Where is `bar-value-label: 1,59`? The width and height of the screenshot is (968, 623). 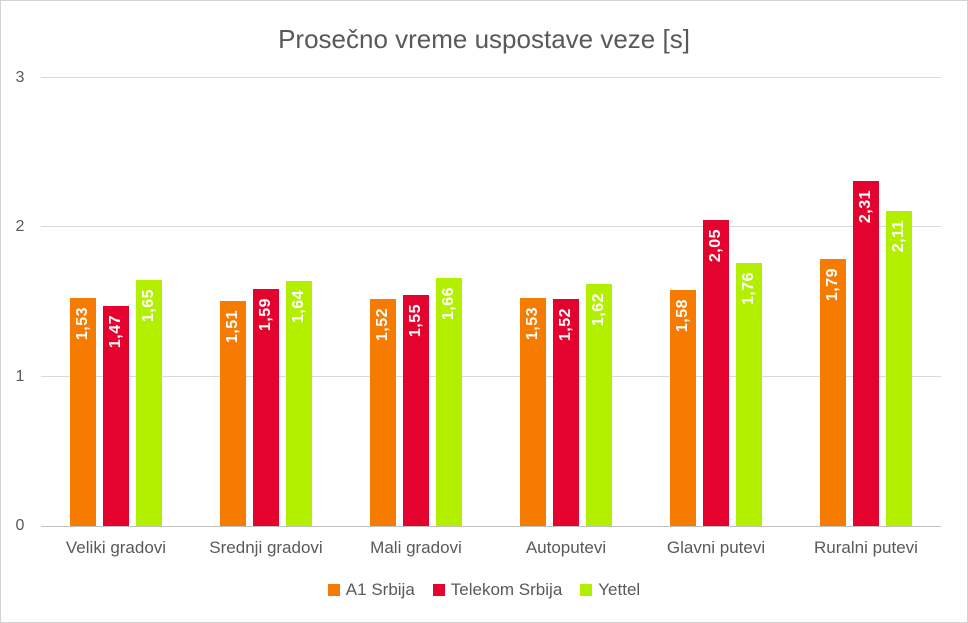 bar-value-label: 1,59 is located at coordinates (265, 314).